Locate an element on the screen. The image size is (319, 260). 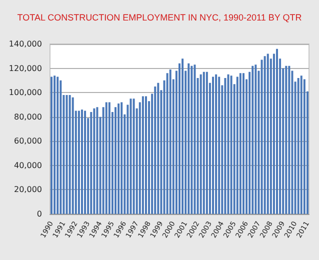
y-tick-label: 20,000 is located at coordinates (28, 189).